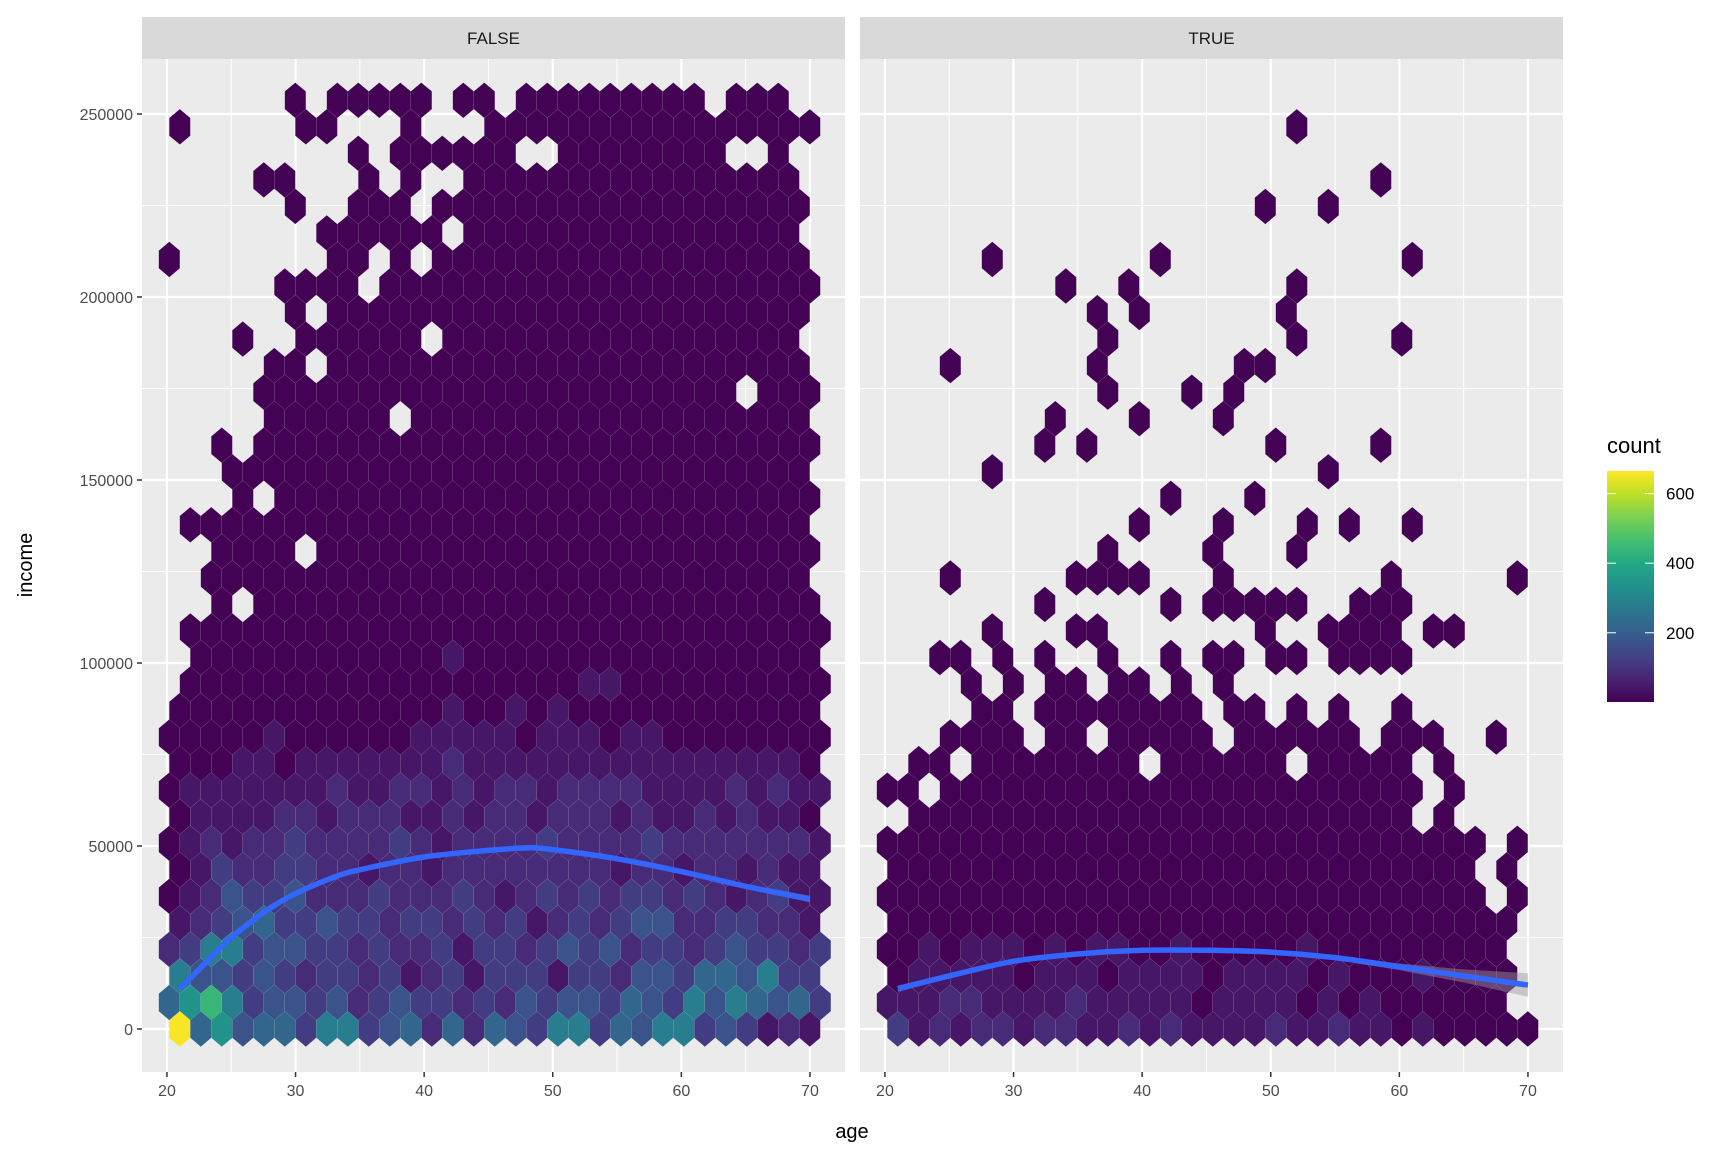  What do you see at coordinates (1634, 445) in the screenshot?
I see `legend-title: count` at bounding box center [1634, 445].